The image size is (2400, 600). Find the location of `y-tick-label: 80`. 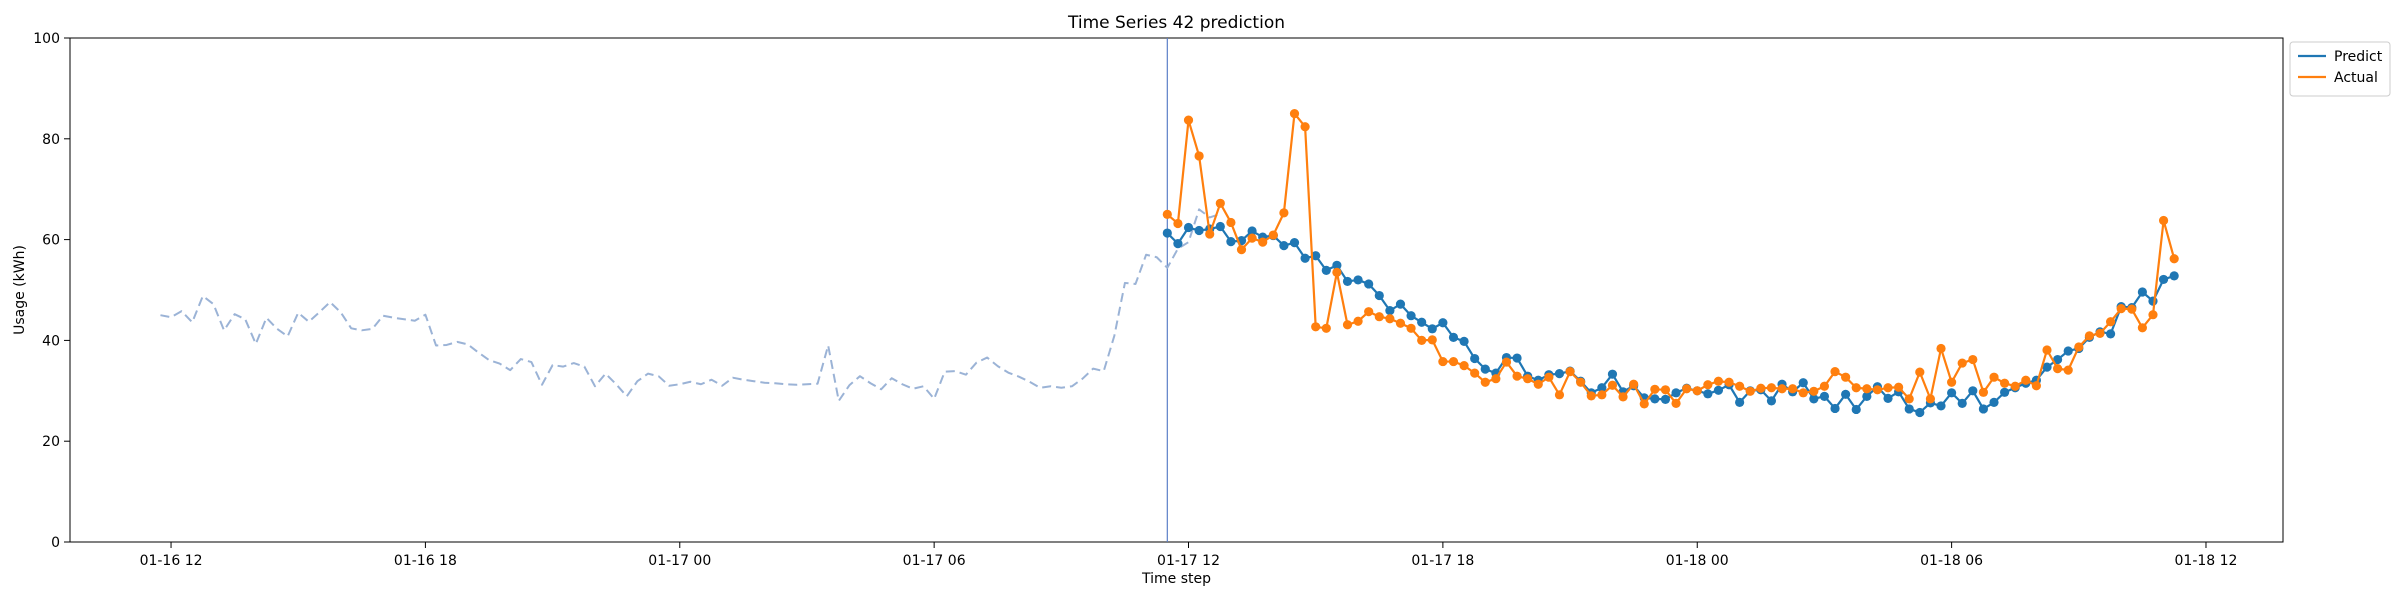

y-tick-label: 80 is located at coordinates (51, 140).